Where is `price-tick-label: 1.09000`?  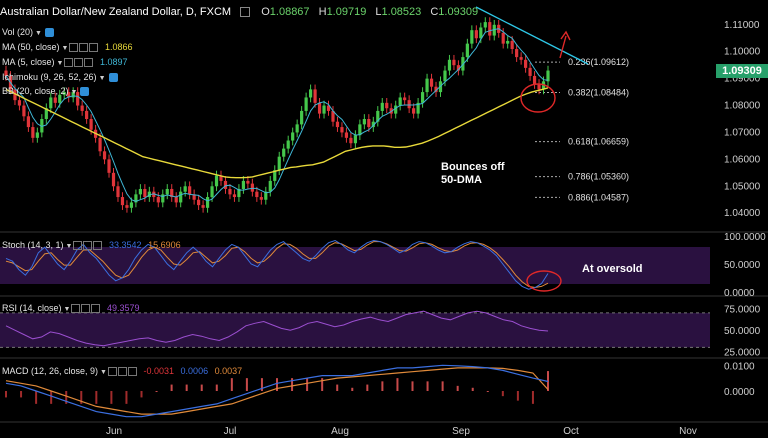 price-tick-label: 1.09000 is located at coordinates (742, 79).